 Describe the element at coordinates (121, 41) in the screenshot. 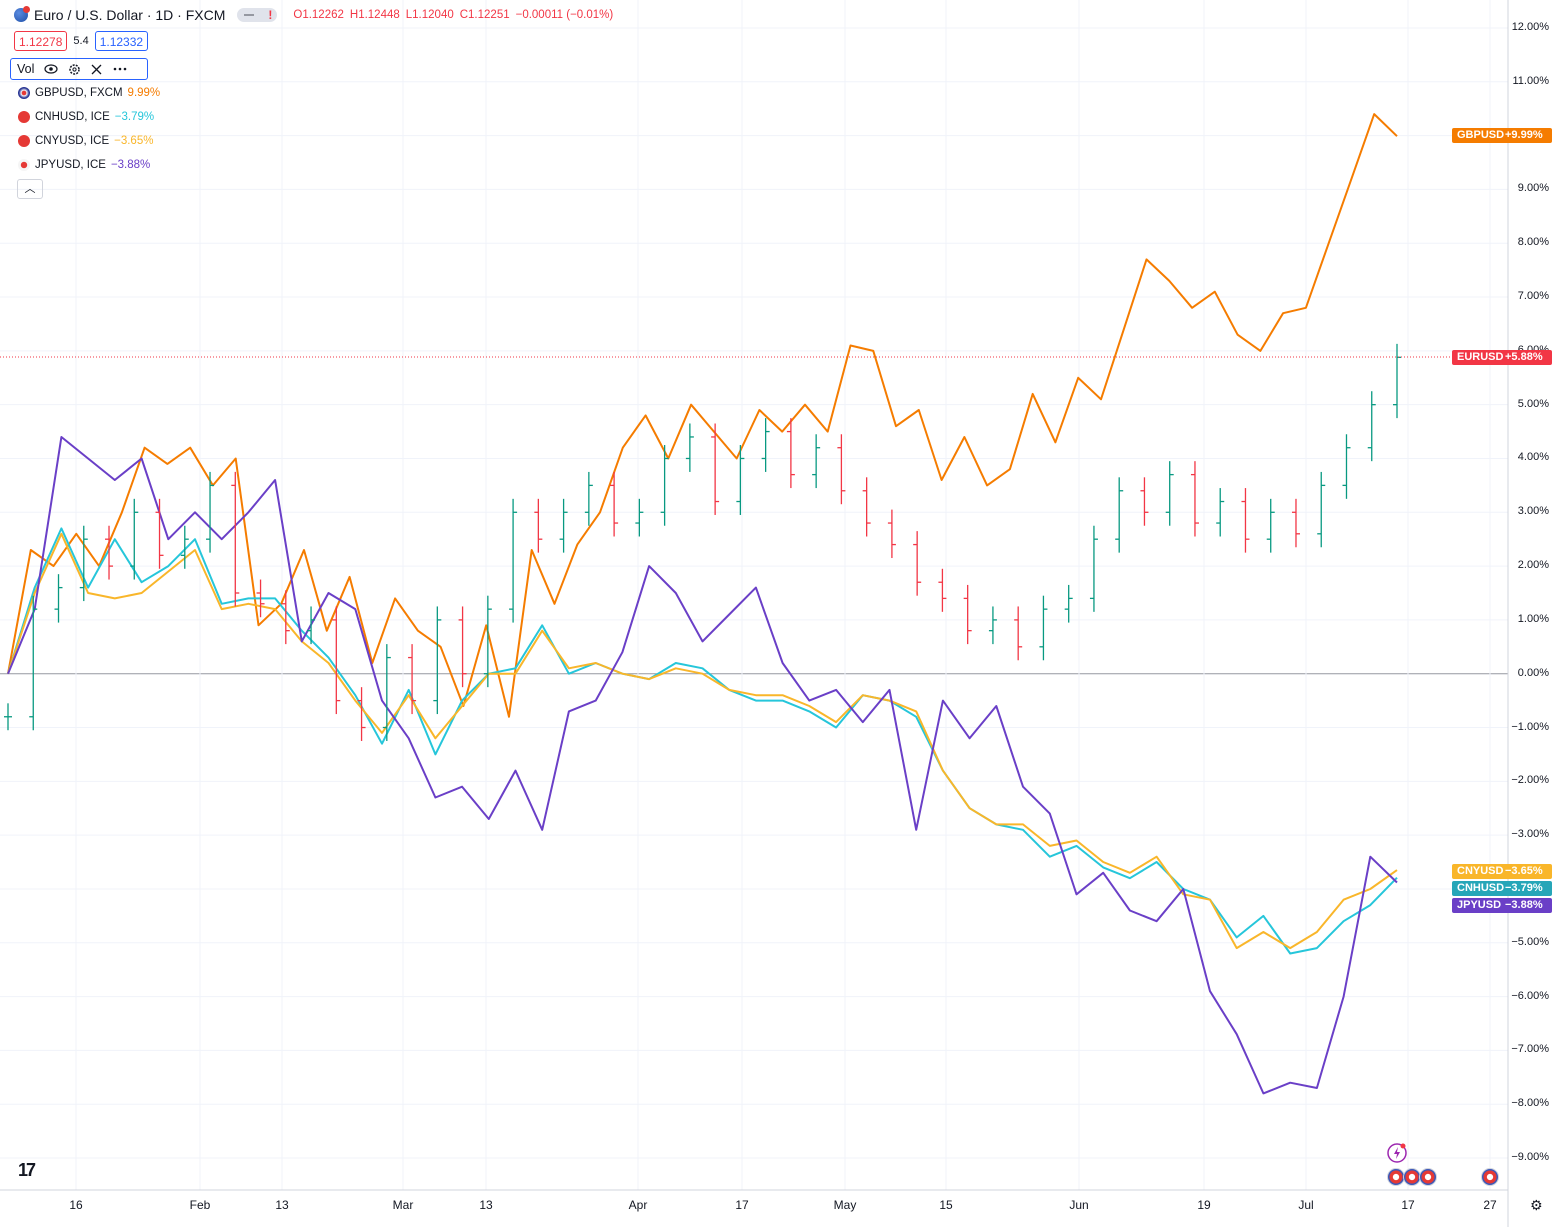

I see `buy-button: 1.12332` at that location.